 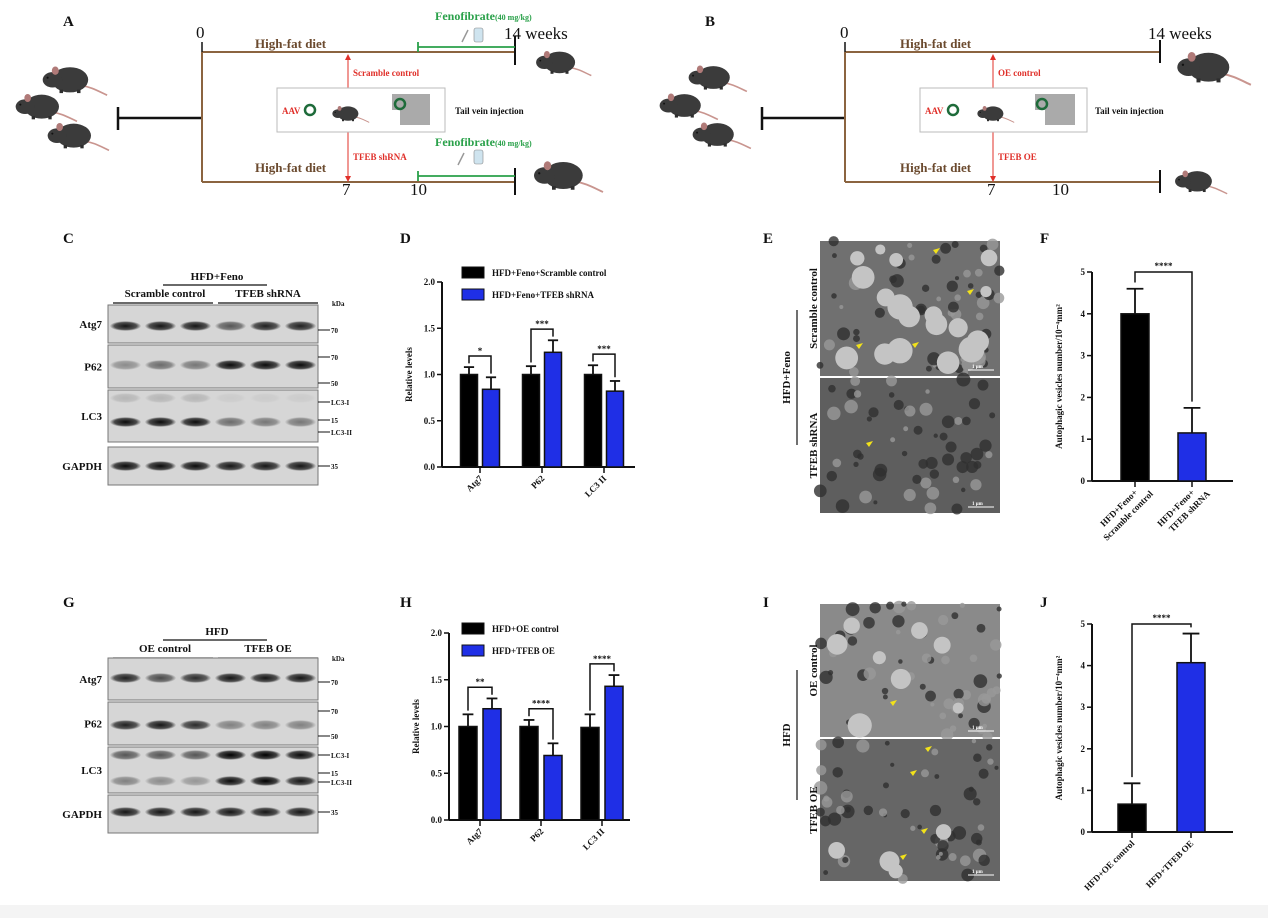 I want to click on panel-label-a: A, so click(x=68, y=22).